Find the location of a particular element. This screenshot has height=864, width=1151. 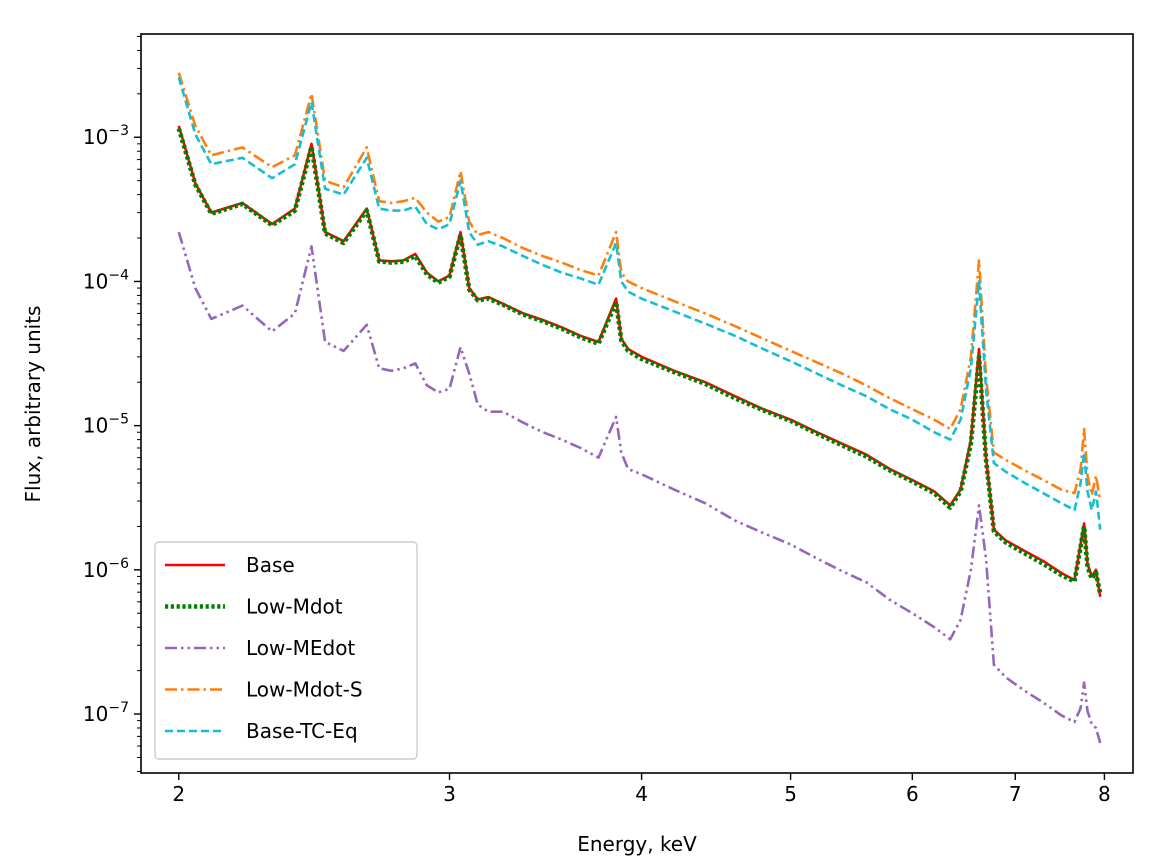

x-tick-label: 7 is located at coordinates (1015, 794).